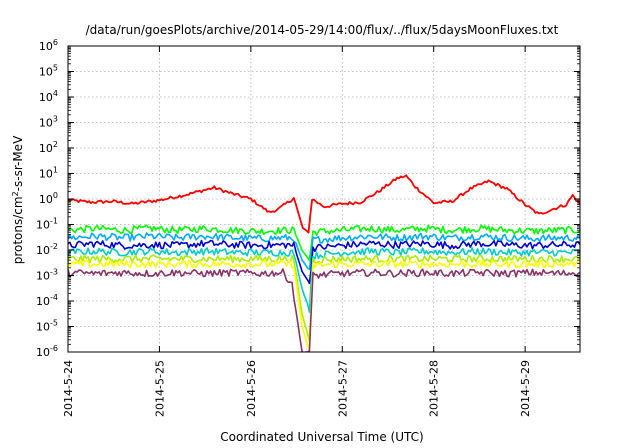 This screenshot has width=640, height=448. Describe the element at coordinates (55, 93) in the screenshot. I see `y-tick-exponent: 4` at that location.